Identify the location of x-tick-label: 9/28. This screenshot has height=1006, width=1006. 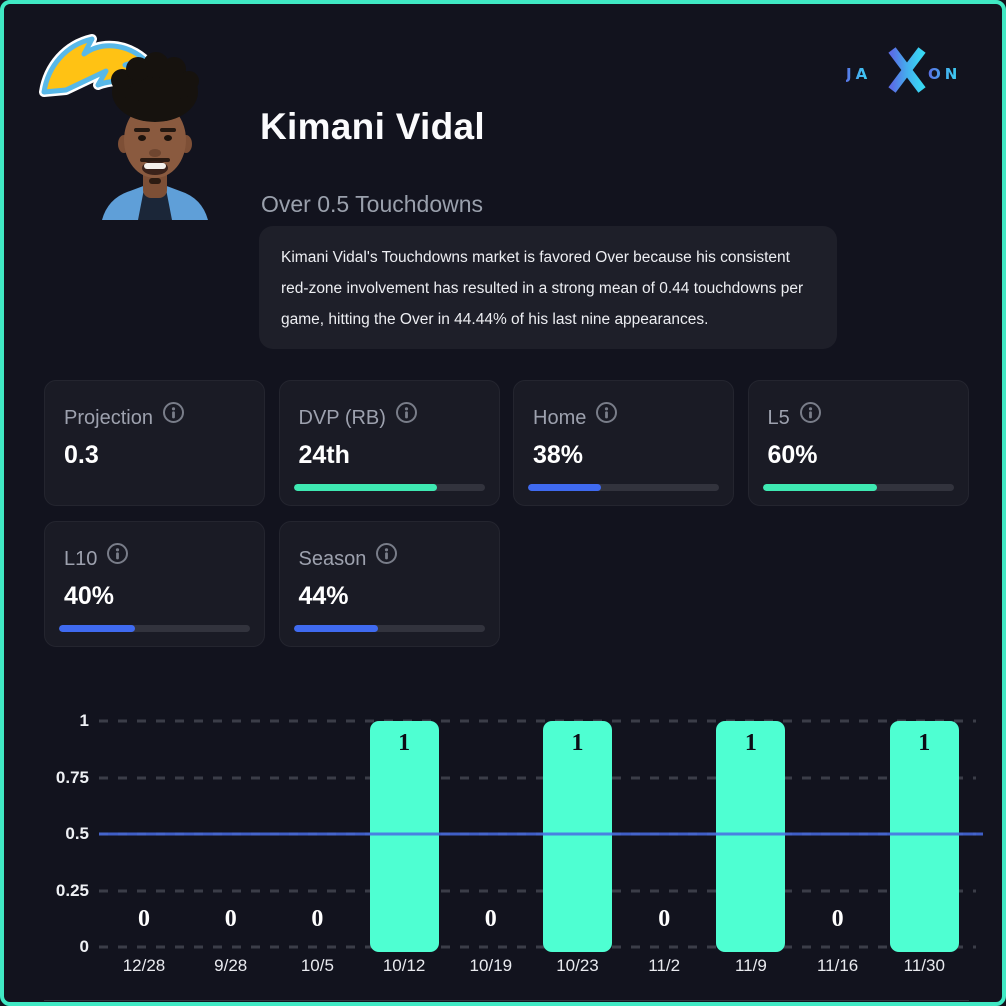
(231, 965).